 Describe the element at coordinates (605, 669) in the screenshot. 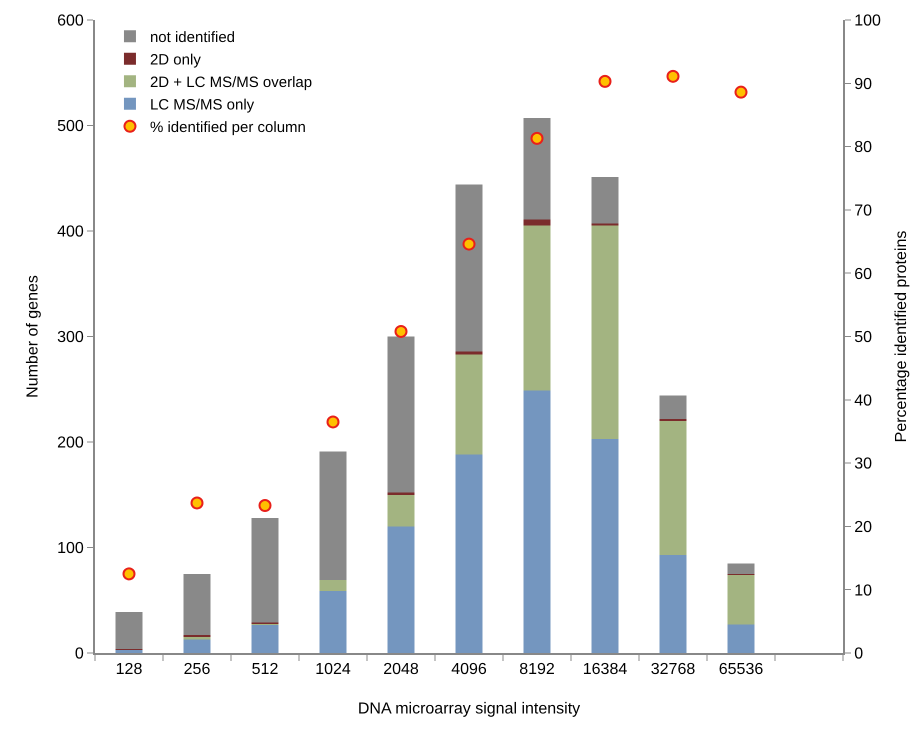

I see `x-tick-label: 16384` at that location.